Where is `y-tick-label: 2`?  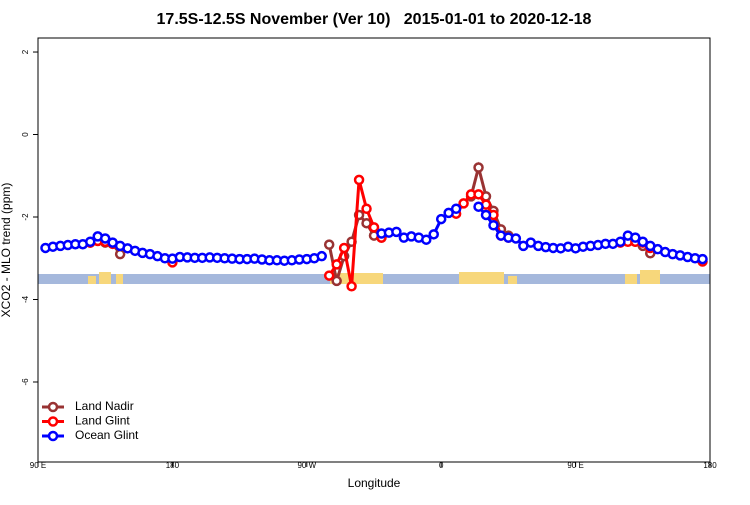 y-tick-label: 2 is located at coordinates (25, 51).